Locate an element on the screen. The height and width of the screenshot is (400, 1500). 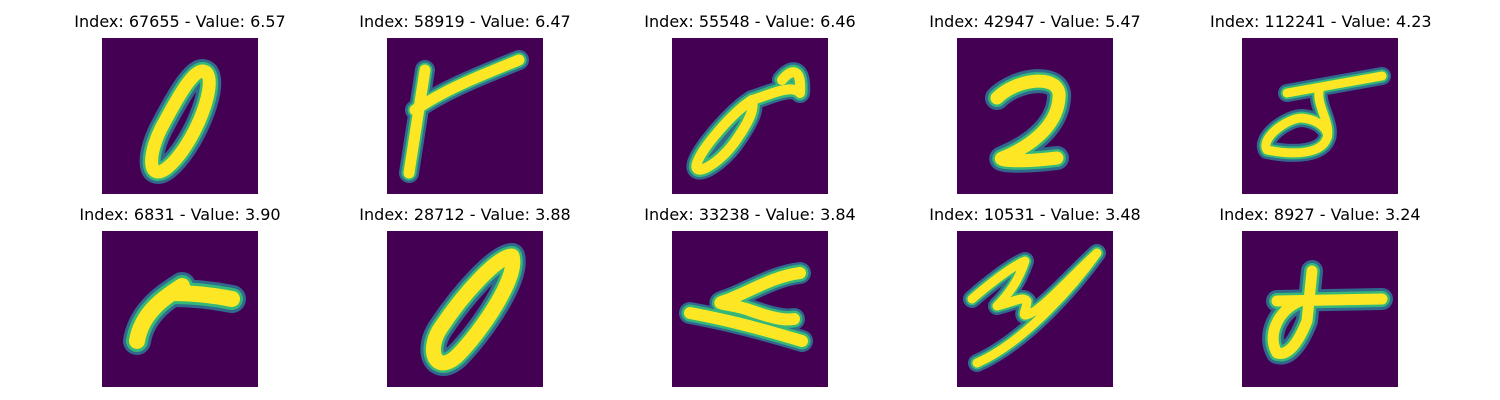
image-title: Index: 10531 - Value: 3.48 is located at coordinates (1035, 214).